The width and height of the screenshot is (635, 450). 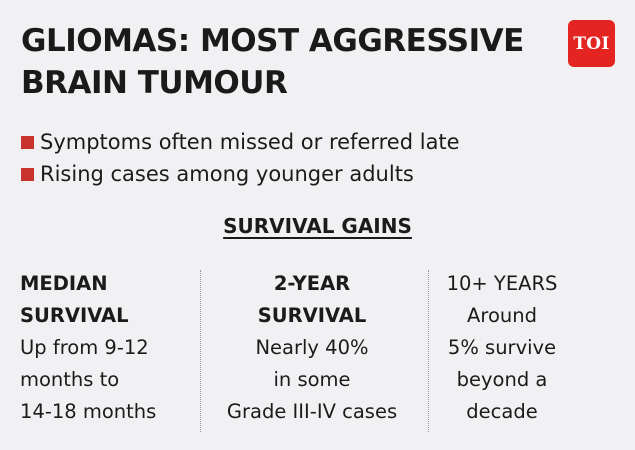 What do you see at coordinates (502, 411) in the screenshot?
I see `stat-body-line: decade` at bounding box center [502, 411].